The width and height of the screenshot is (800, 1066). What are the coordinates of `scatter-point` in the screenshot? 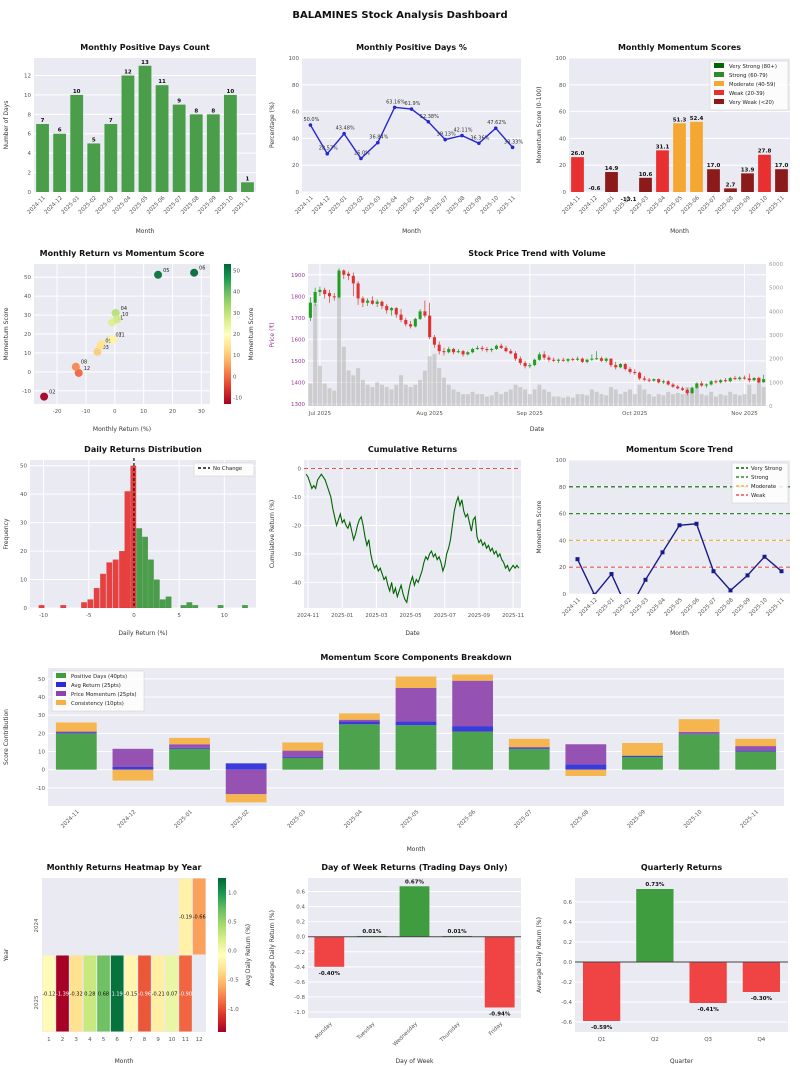 It's located at (78, 372).